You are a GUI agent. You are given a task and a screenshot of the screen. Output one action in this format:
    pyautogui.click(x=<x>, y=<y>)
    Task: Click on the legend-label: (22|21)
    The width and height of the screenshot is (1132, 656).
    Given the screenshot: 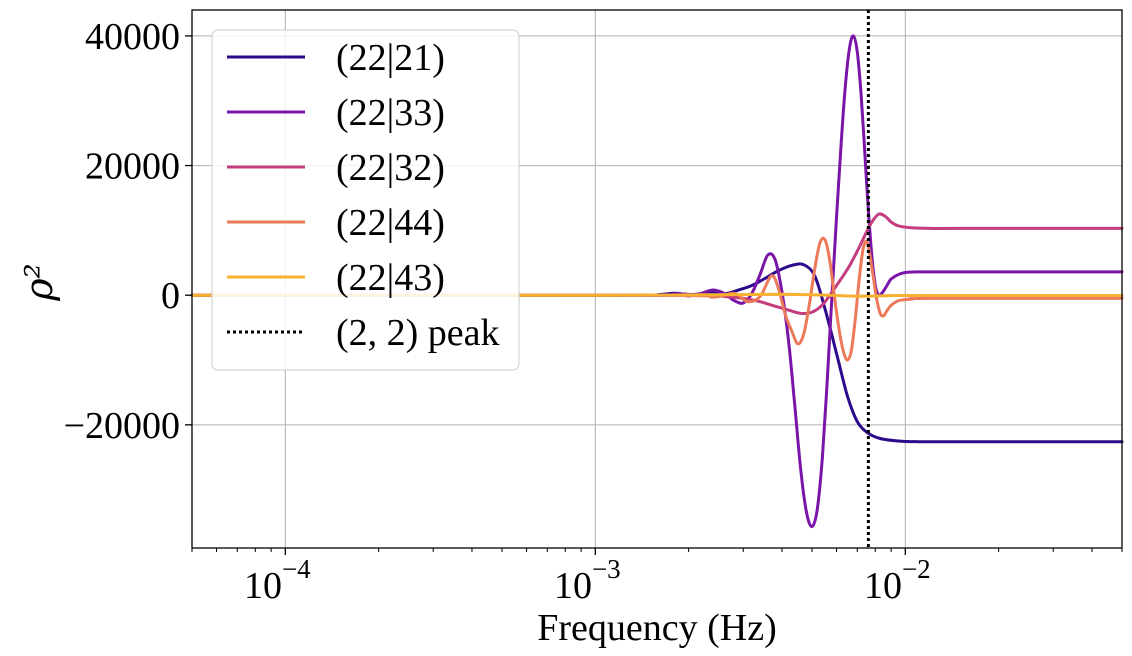 What is the action you would take?
    pyautogui.click(x=390, y=58)
    